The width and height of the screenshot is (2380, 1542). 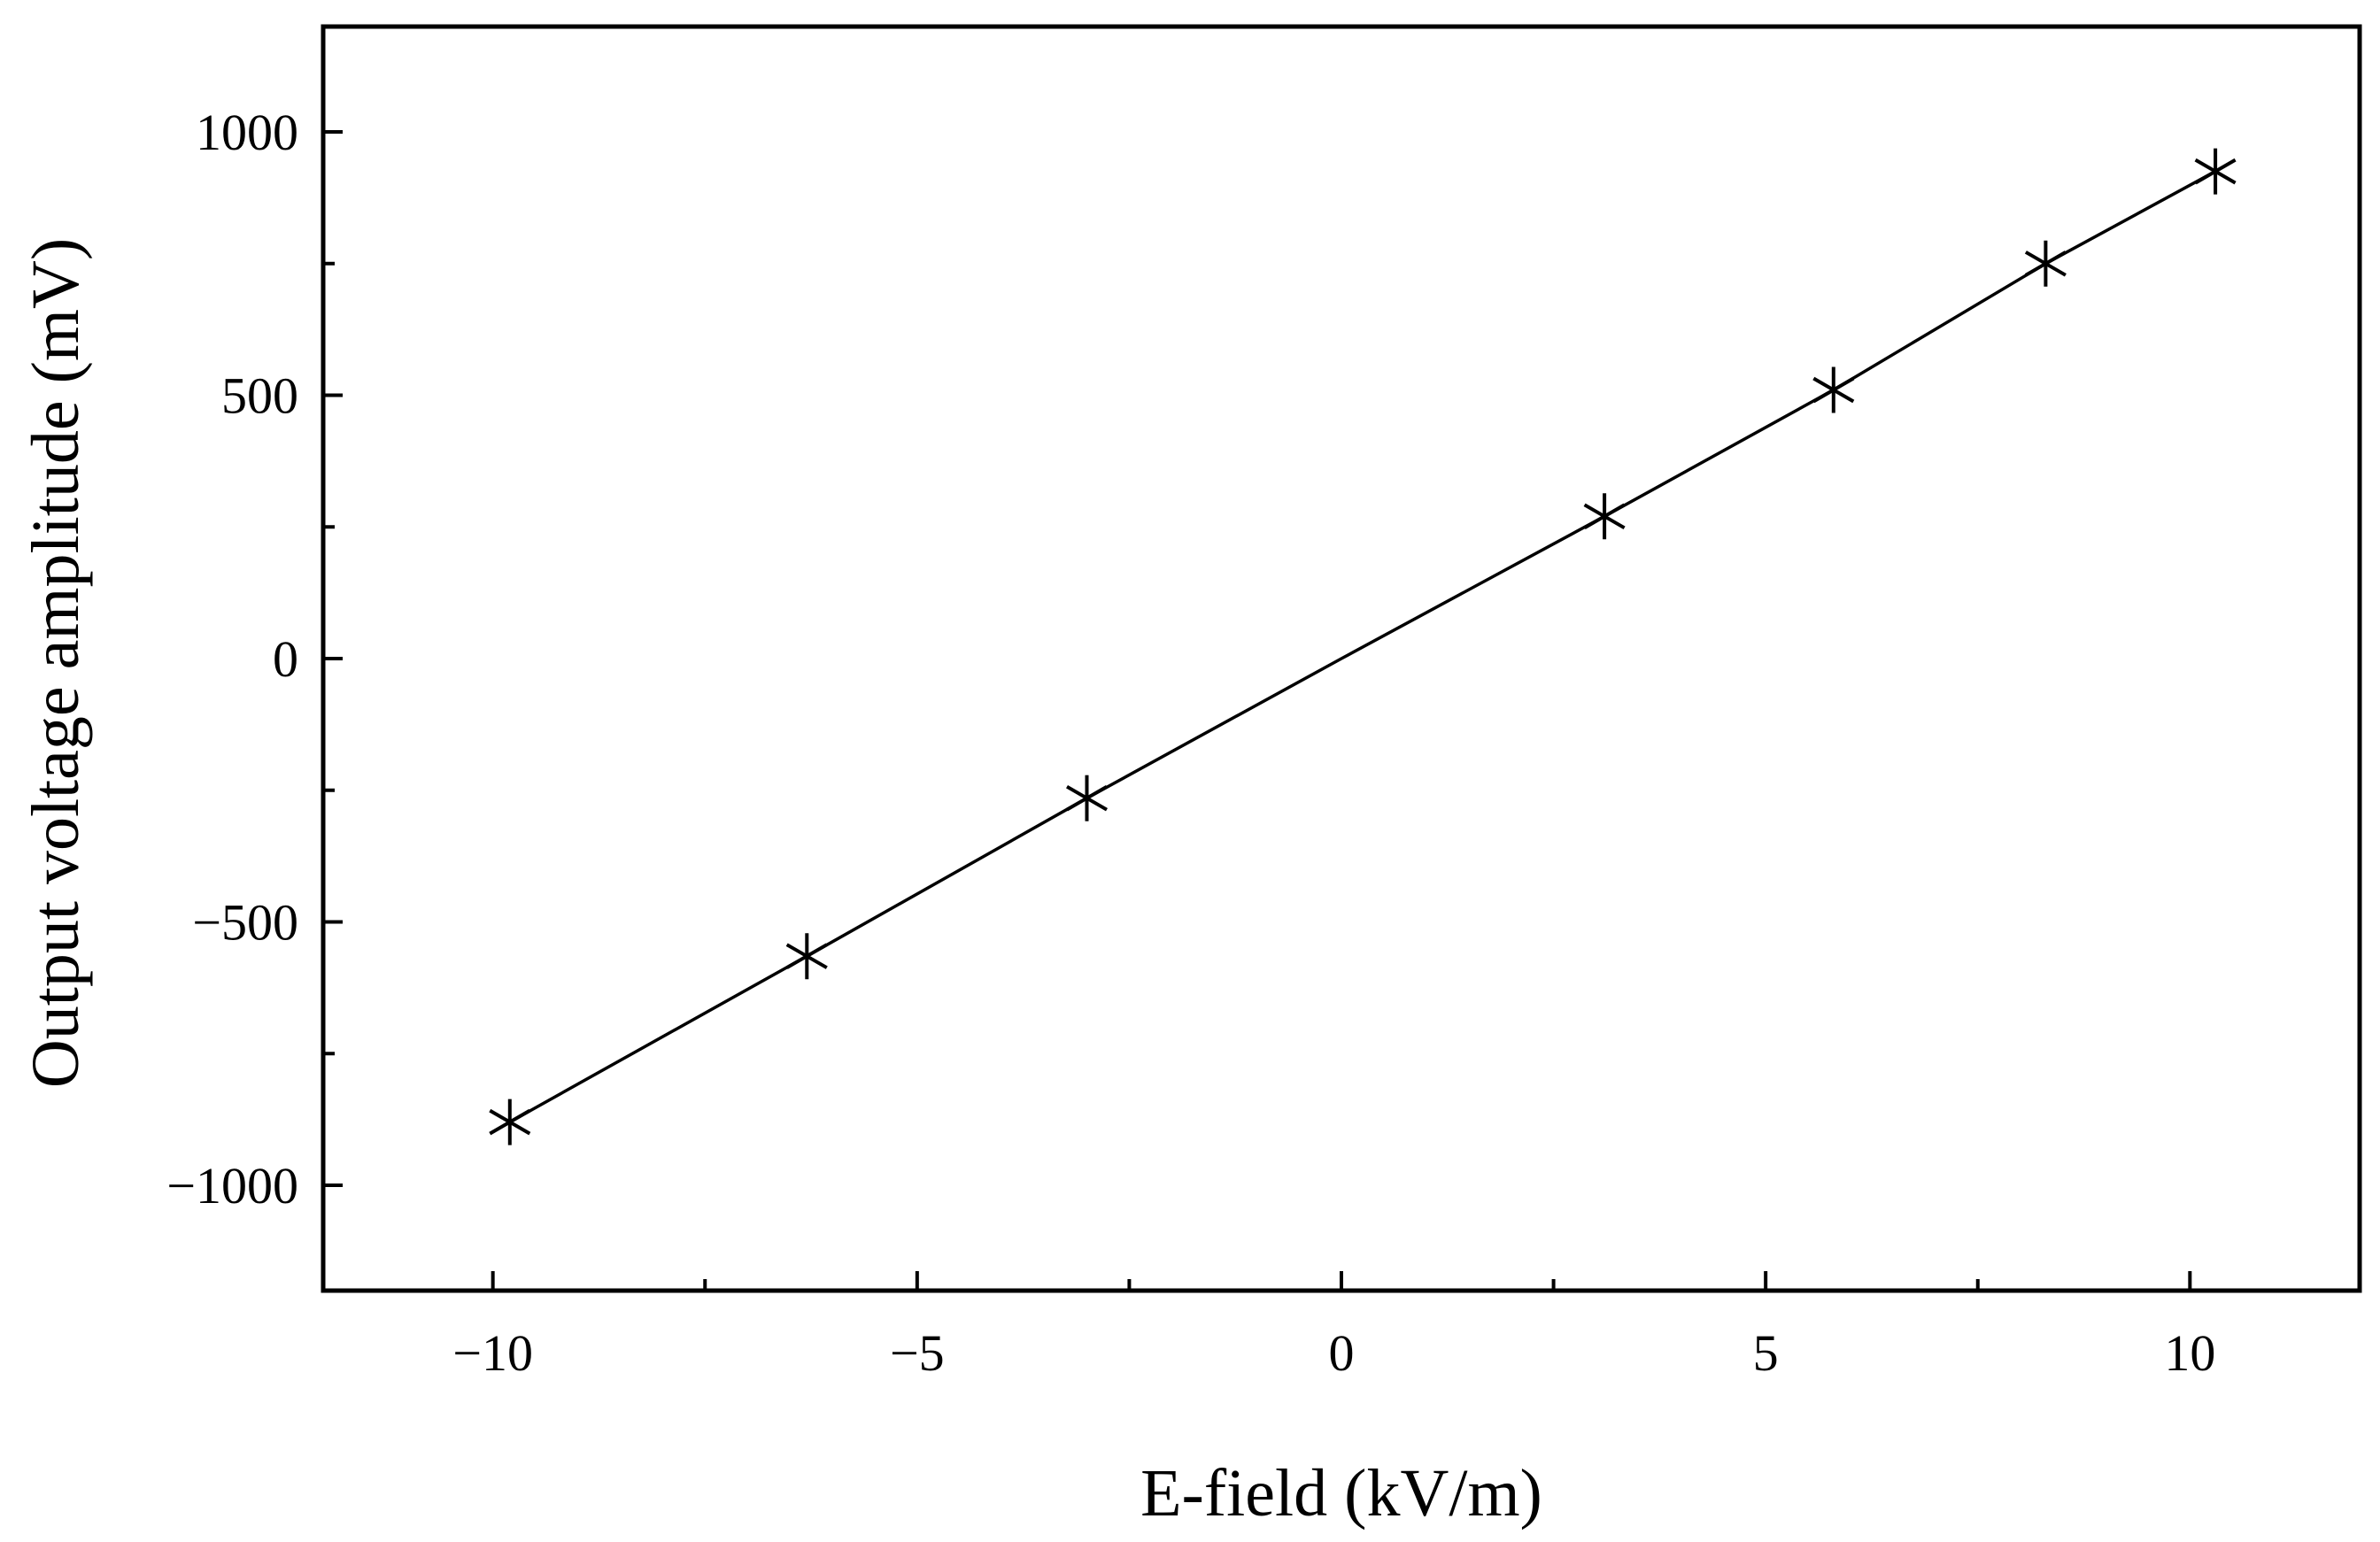 What do you see at coordinates (285, 659) in the screenshot?
I see `y-tick-label: 0` at bounding box center [285, 659].